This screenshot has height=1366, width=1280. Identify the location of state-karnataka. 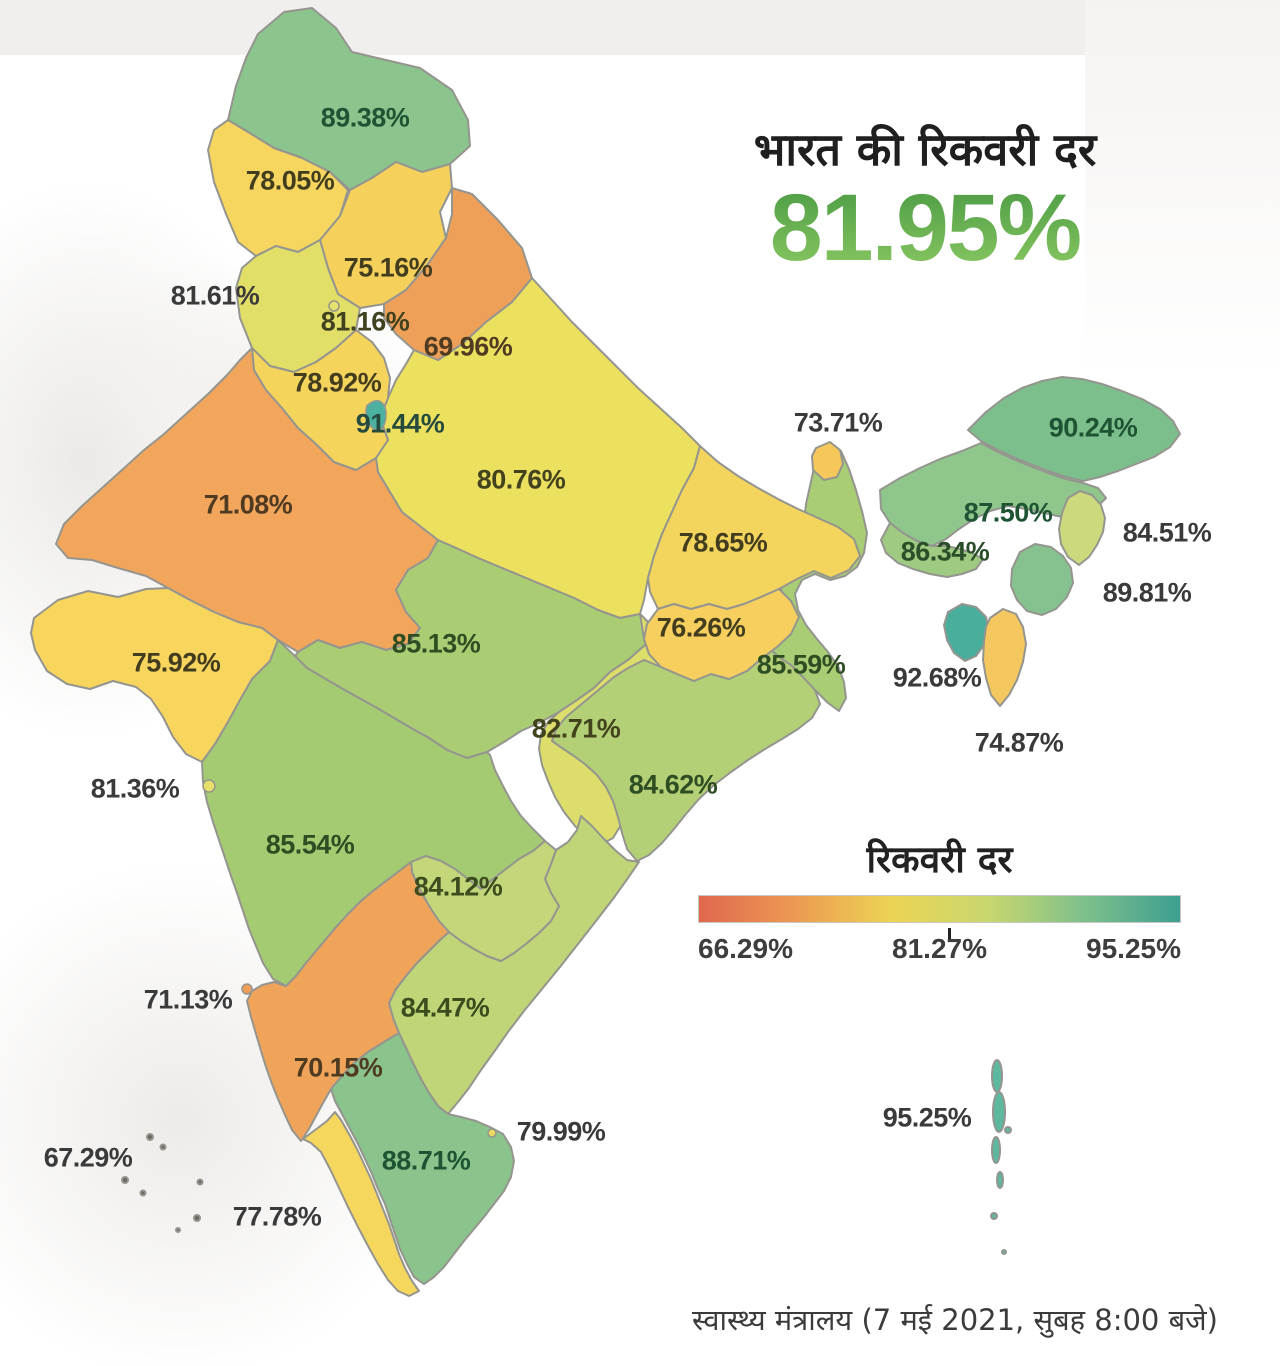
(348, 1001).